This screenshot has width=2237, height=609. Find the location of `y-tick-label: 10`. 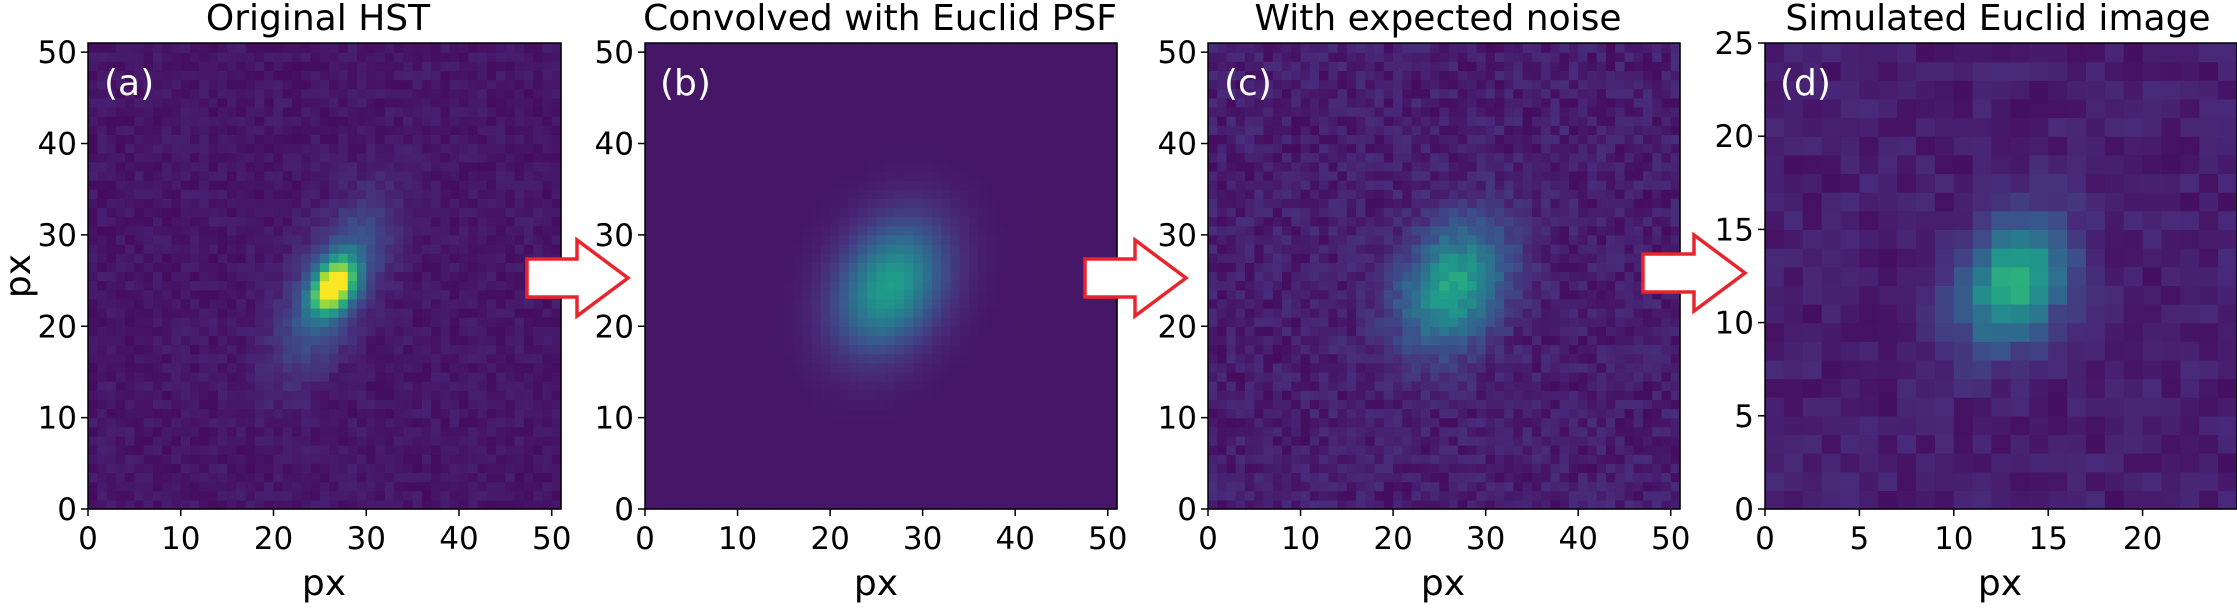

y-tick-label: 10 is located at coordinates (57, 419).